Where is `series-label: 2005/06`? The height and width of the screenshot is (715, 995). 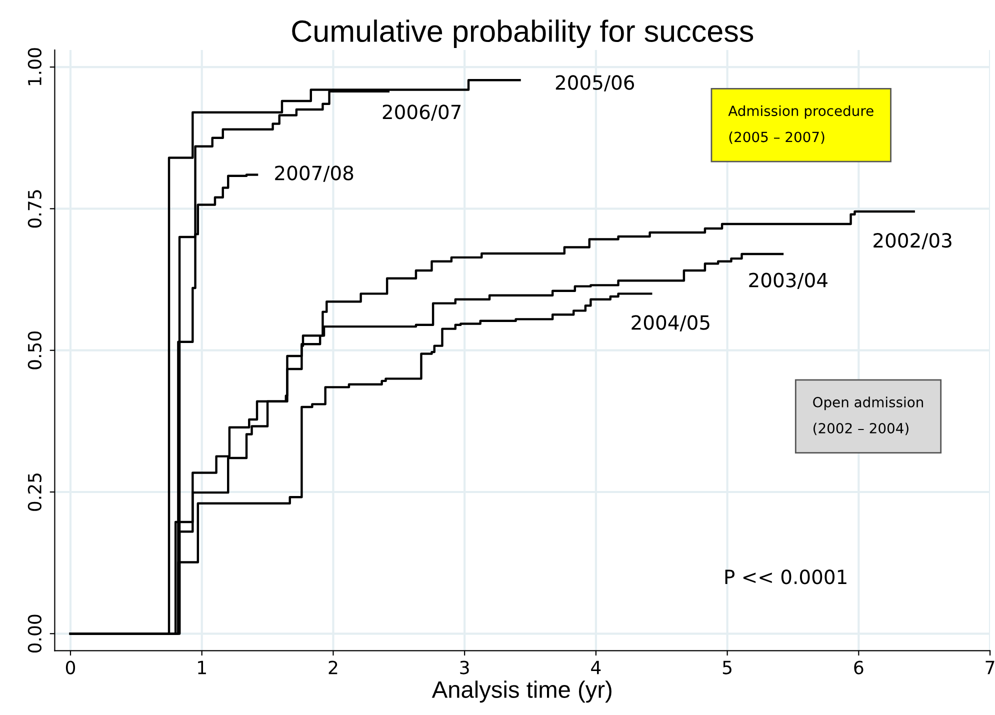 series-label: 2005/06 is located at coordinates (595, 83).